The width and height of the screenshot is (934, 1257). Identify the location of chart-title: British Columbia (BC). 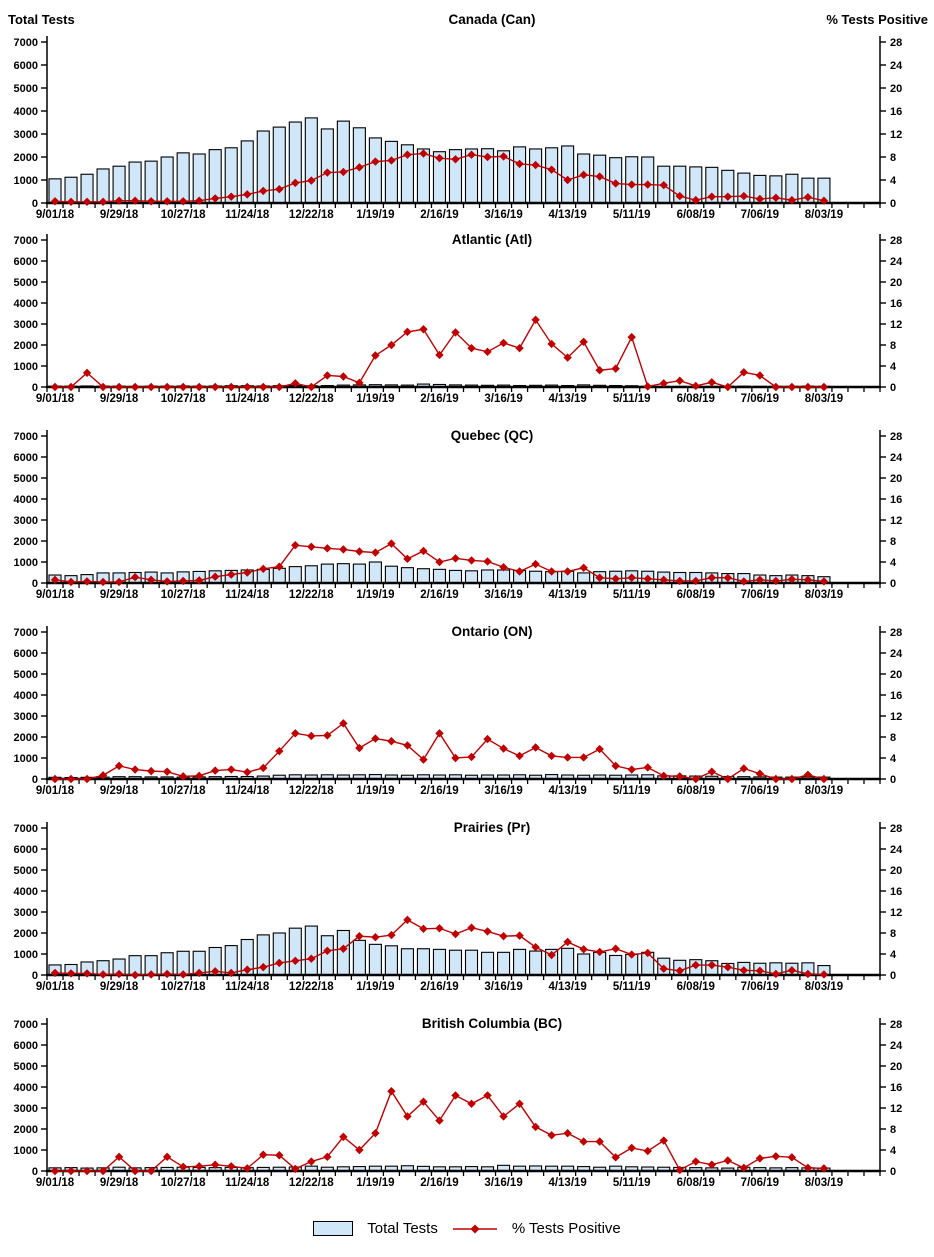
(492, 1023).